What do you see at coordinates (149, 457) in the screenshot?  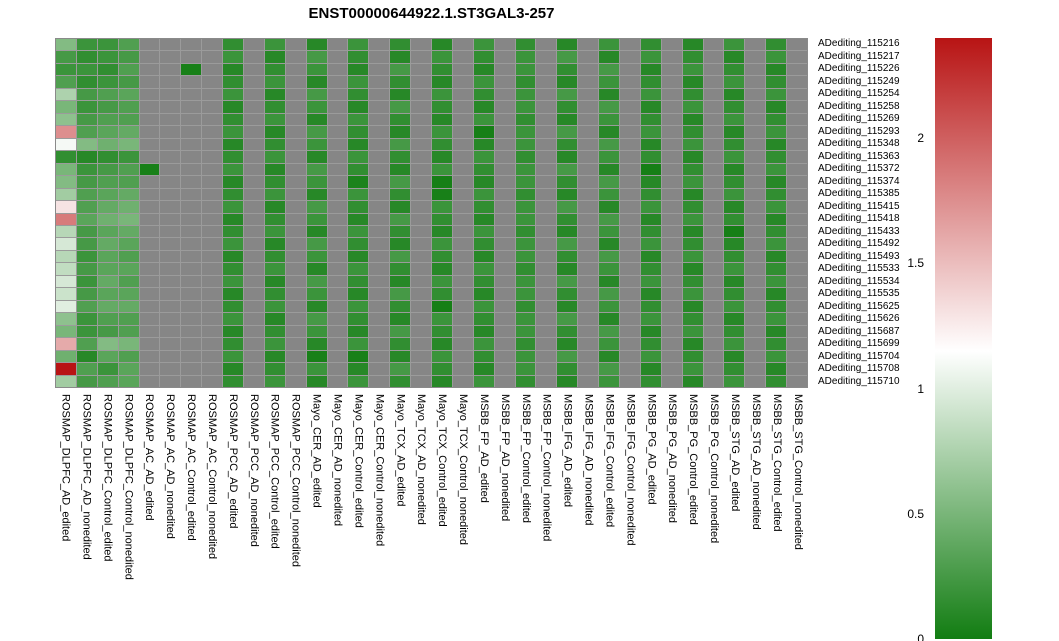 I see `column-label: ROSMAP_AC_AD_edited` at bounding box center [149, 457].